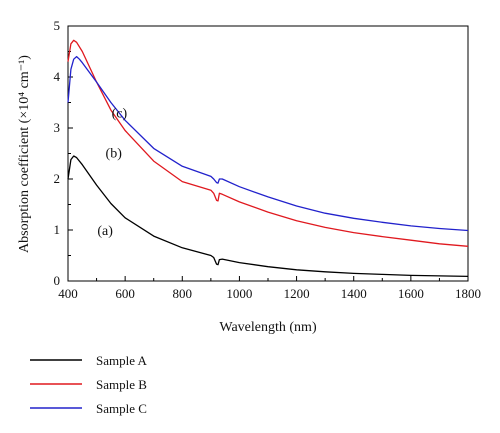  I want to click on x-tick-label: 1600, so click(411, 293).